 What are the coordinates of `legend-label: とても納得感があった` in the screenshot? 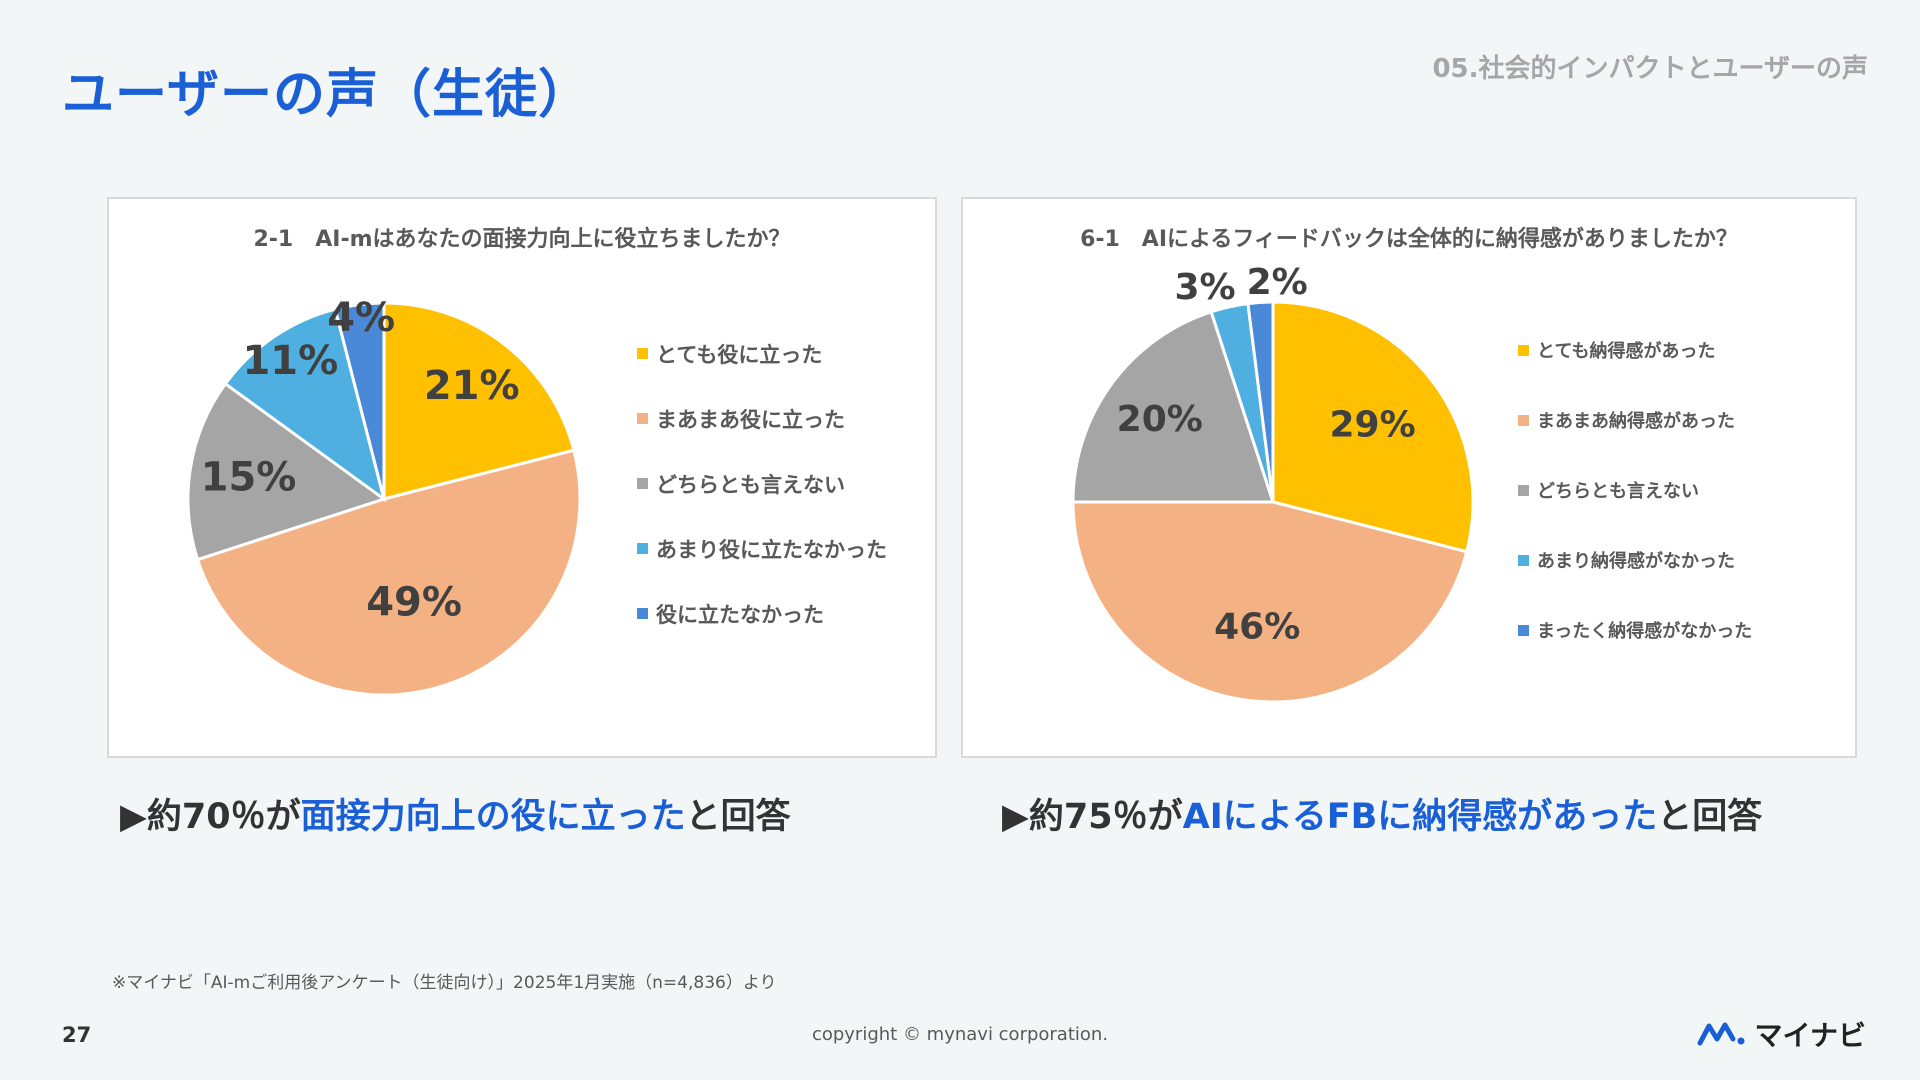 It's located at (1626, 351).